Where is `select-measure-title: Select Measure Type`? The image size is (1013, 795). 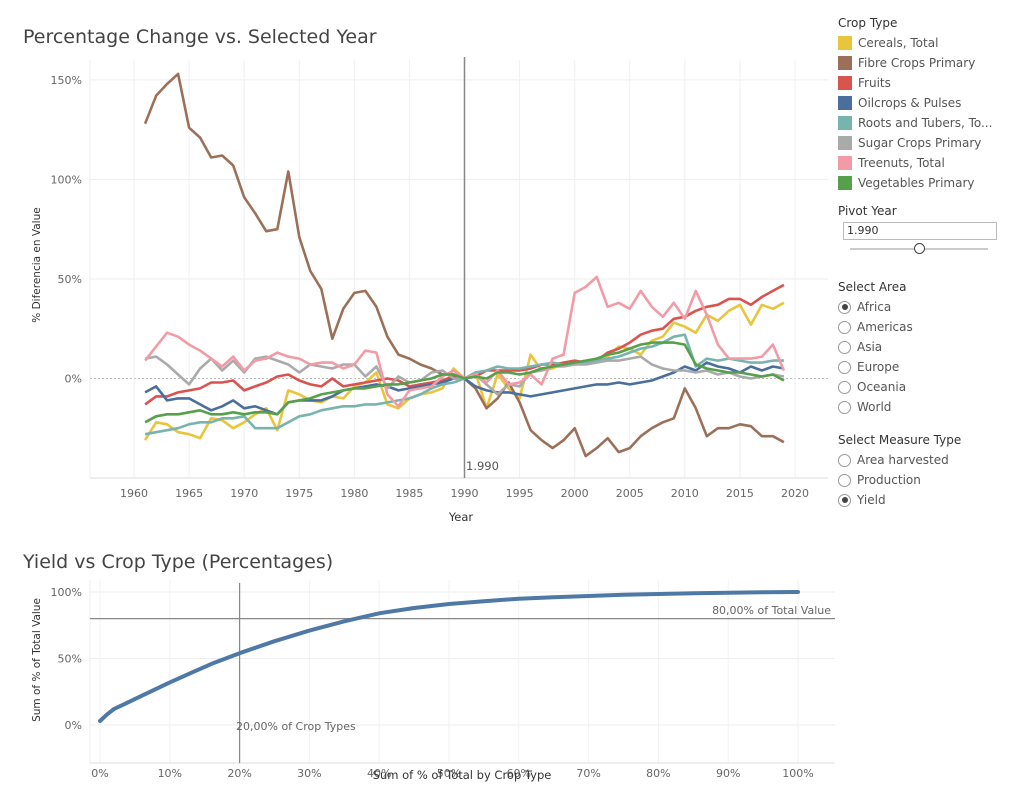 select-measure-title: Select Measure Type is located at coordinates (900, 440).